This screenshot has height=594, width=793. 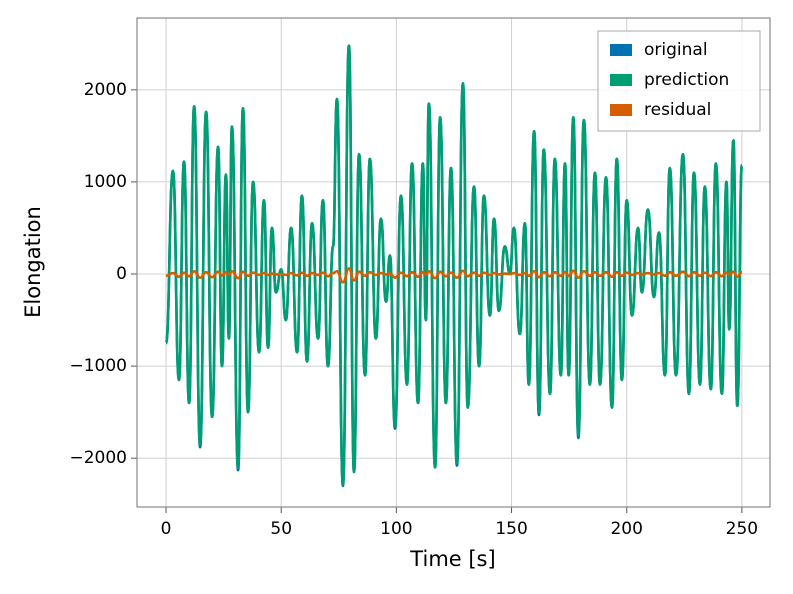 What do you see at coordinates (677, 110) in the screenshot?
I see `legend-label: residual` at bounding box center [677, 110].